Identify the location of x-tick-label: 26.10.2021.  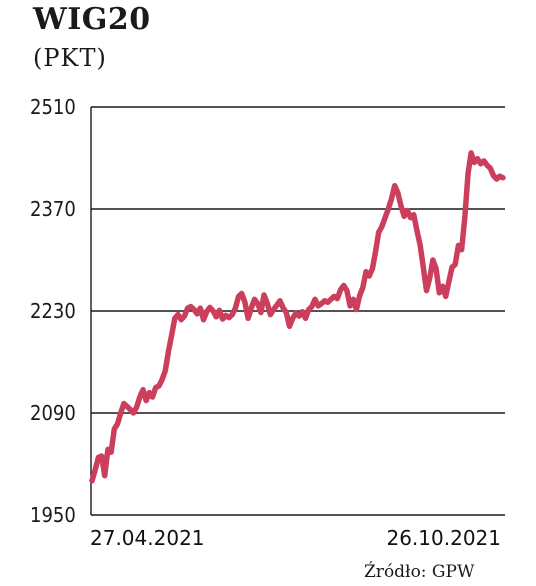
(443, 538).